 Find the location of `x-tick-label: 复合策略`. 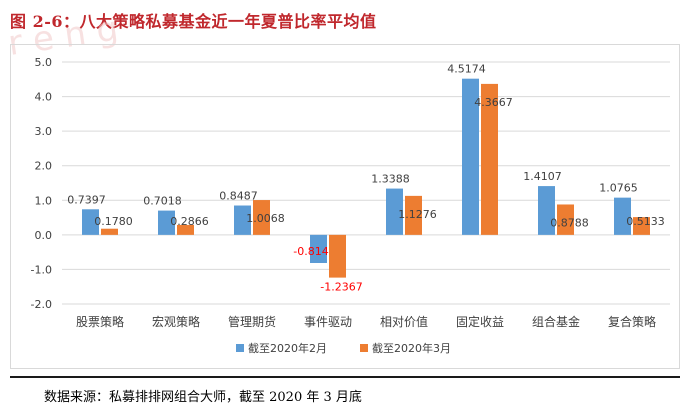

x-tick-label: 复合策略 is located at coordinates (632, 321).